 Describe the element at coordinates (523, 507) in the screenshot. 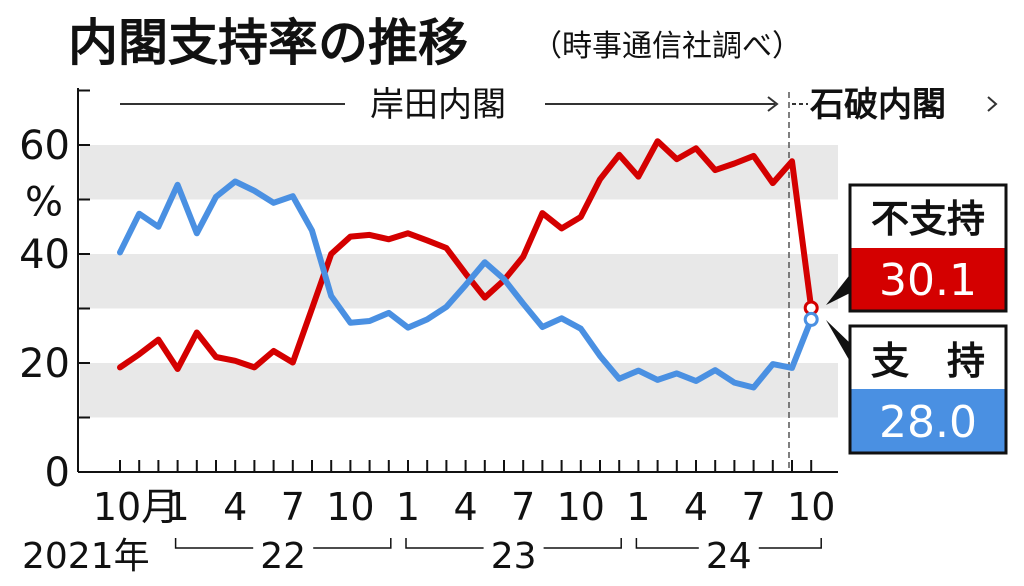

I see `x-tick-label-7: 7` at that location.